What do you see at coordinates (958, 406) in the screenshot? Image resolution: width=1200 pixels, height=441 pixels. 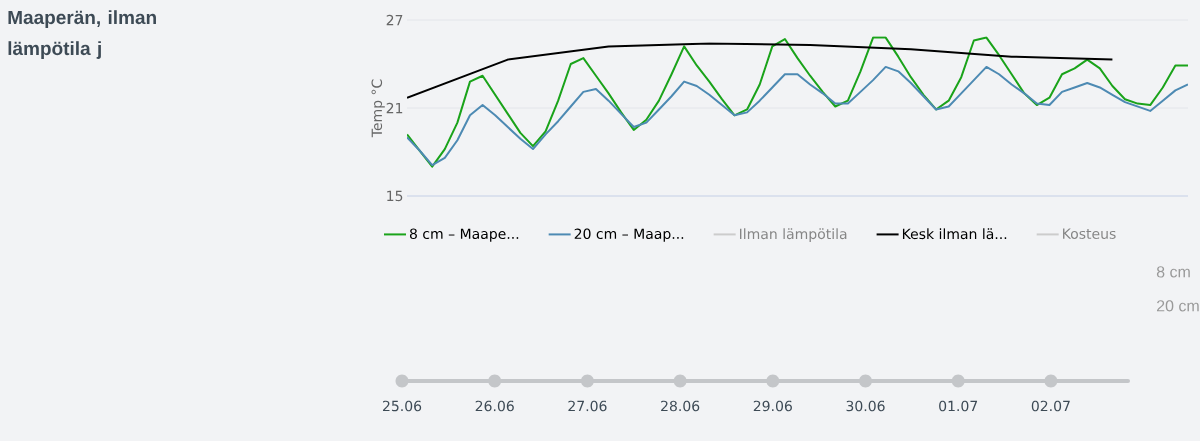 I see `text: 01.07` at bounding box center [958, 406].